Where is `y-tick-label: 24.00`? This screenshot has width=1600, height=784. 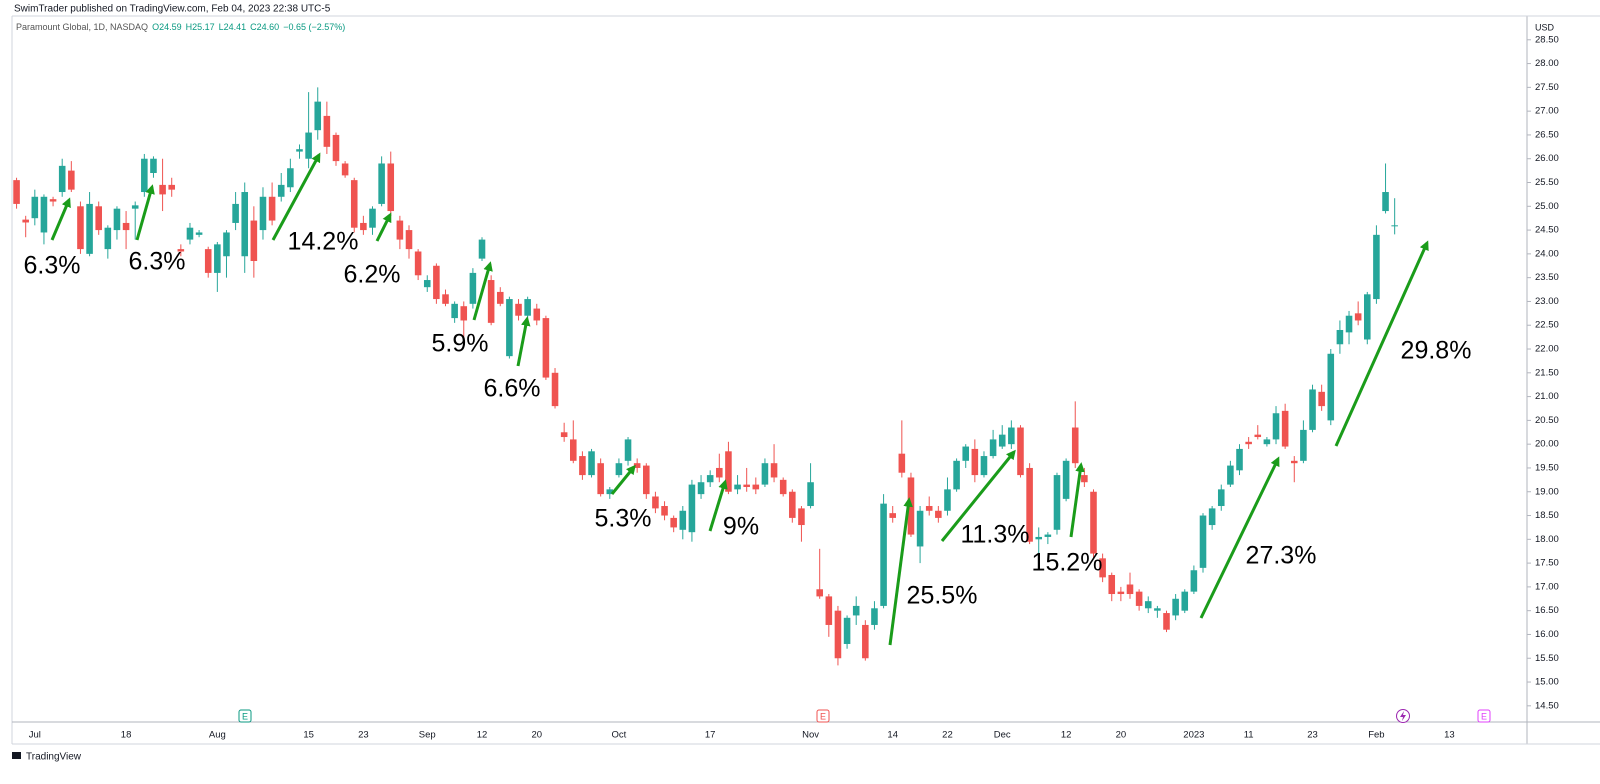 y-tick-label: 24.00 is located at coordinates (1547, 253).